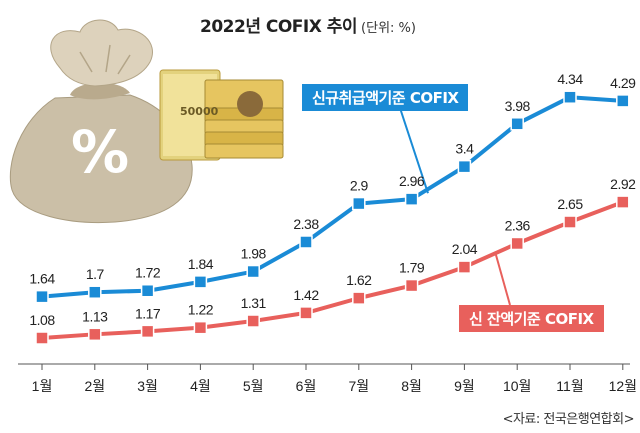 The image size is (640, 433). Describe the element at coordinates (359, 186) in the screenshot. I see `data-label: 2.9` at that location.